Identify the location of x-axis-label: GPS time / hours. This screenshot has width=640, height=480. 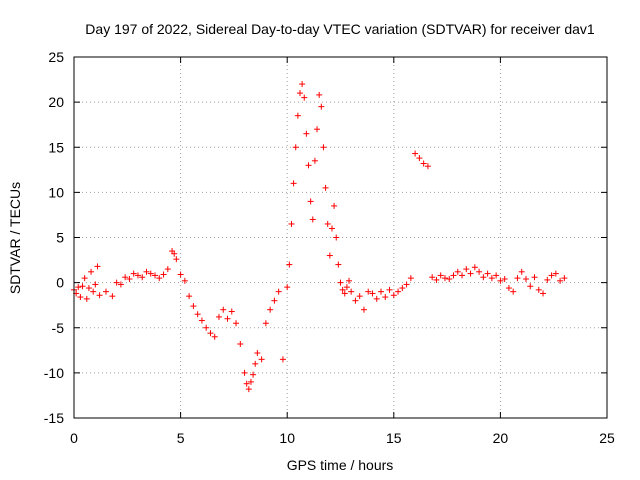
(340, 465).